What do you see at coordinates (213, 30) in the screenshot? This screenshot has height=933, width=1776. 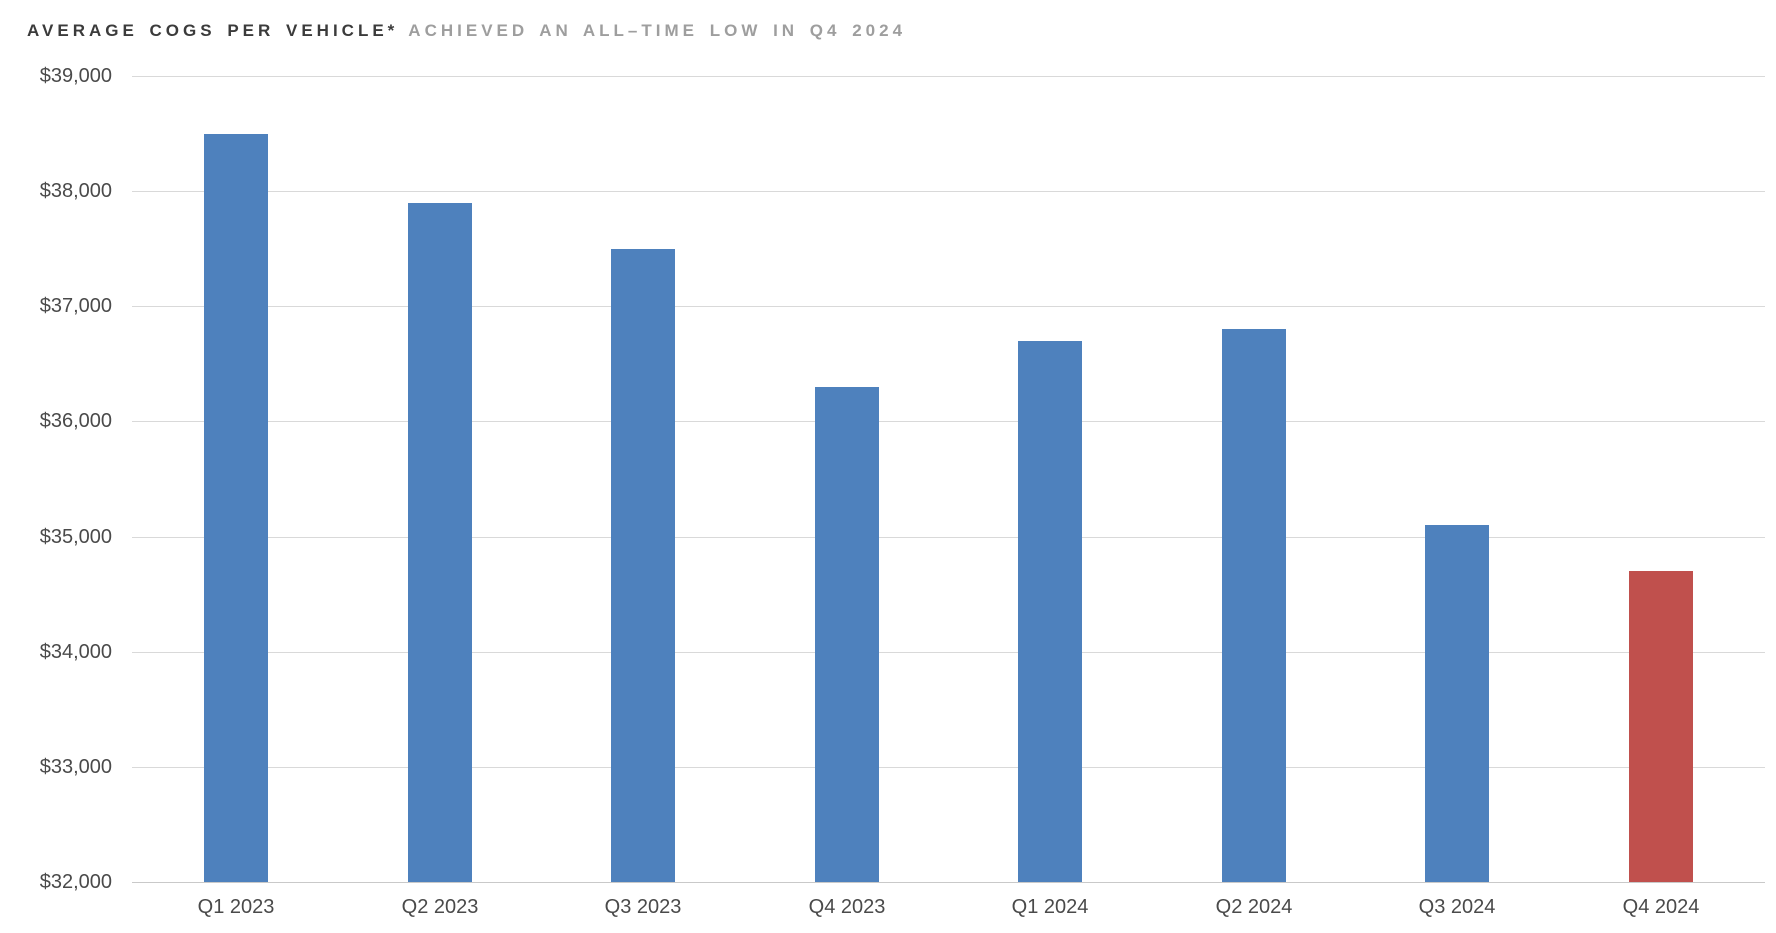 I see `chart-title-primary: AVERAGE COGS PER VEHICLE*` at bounding box center [213, 30].